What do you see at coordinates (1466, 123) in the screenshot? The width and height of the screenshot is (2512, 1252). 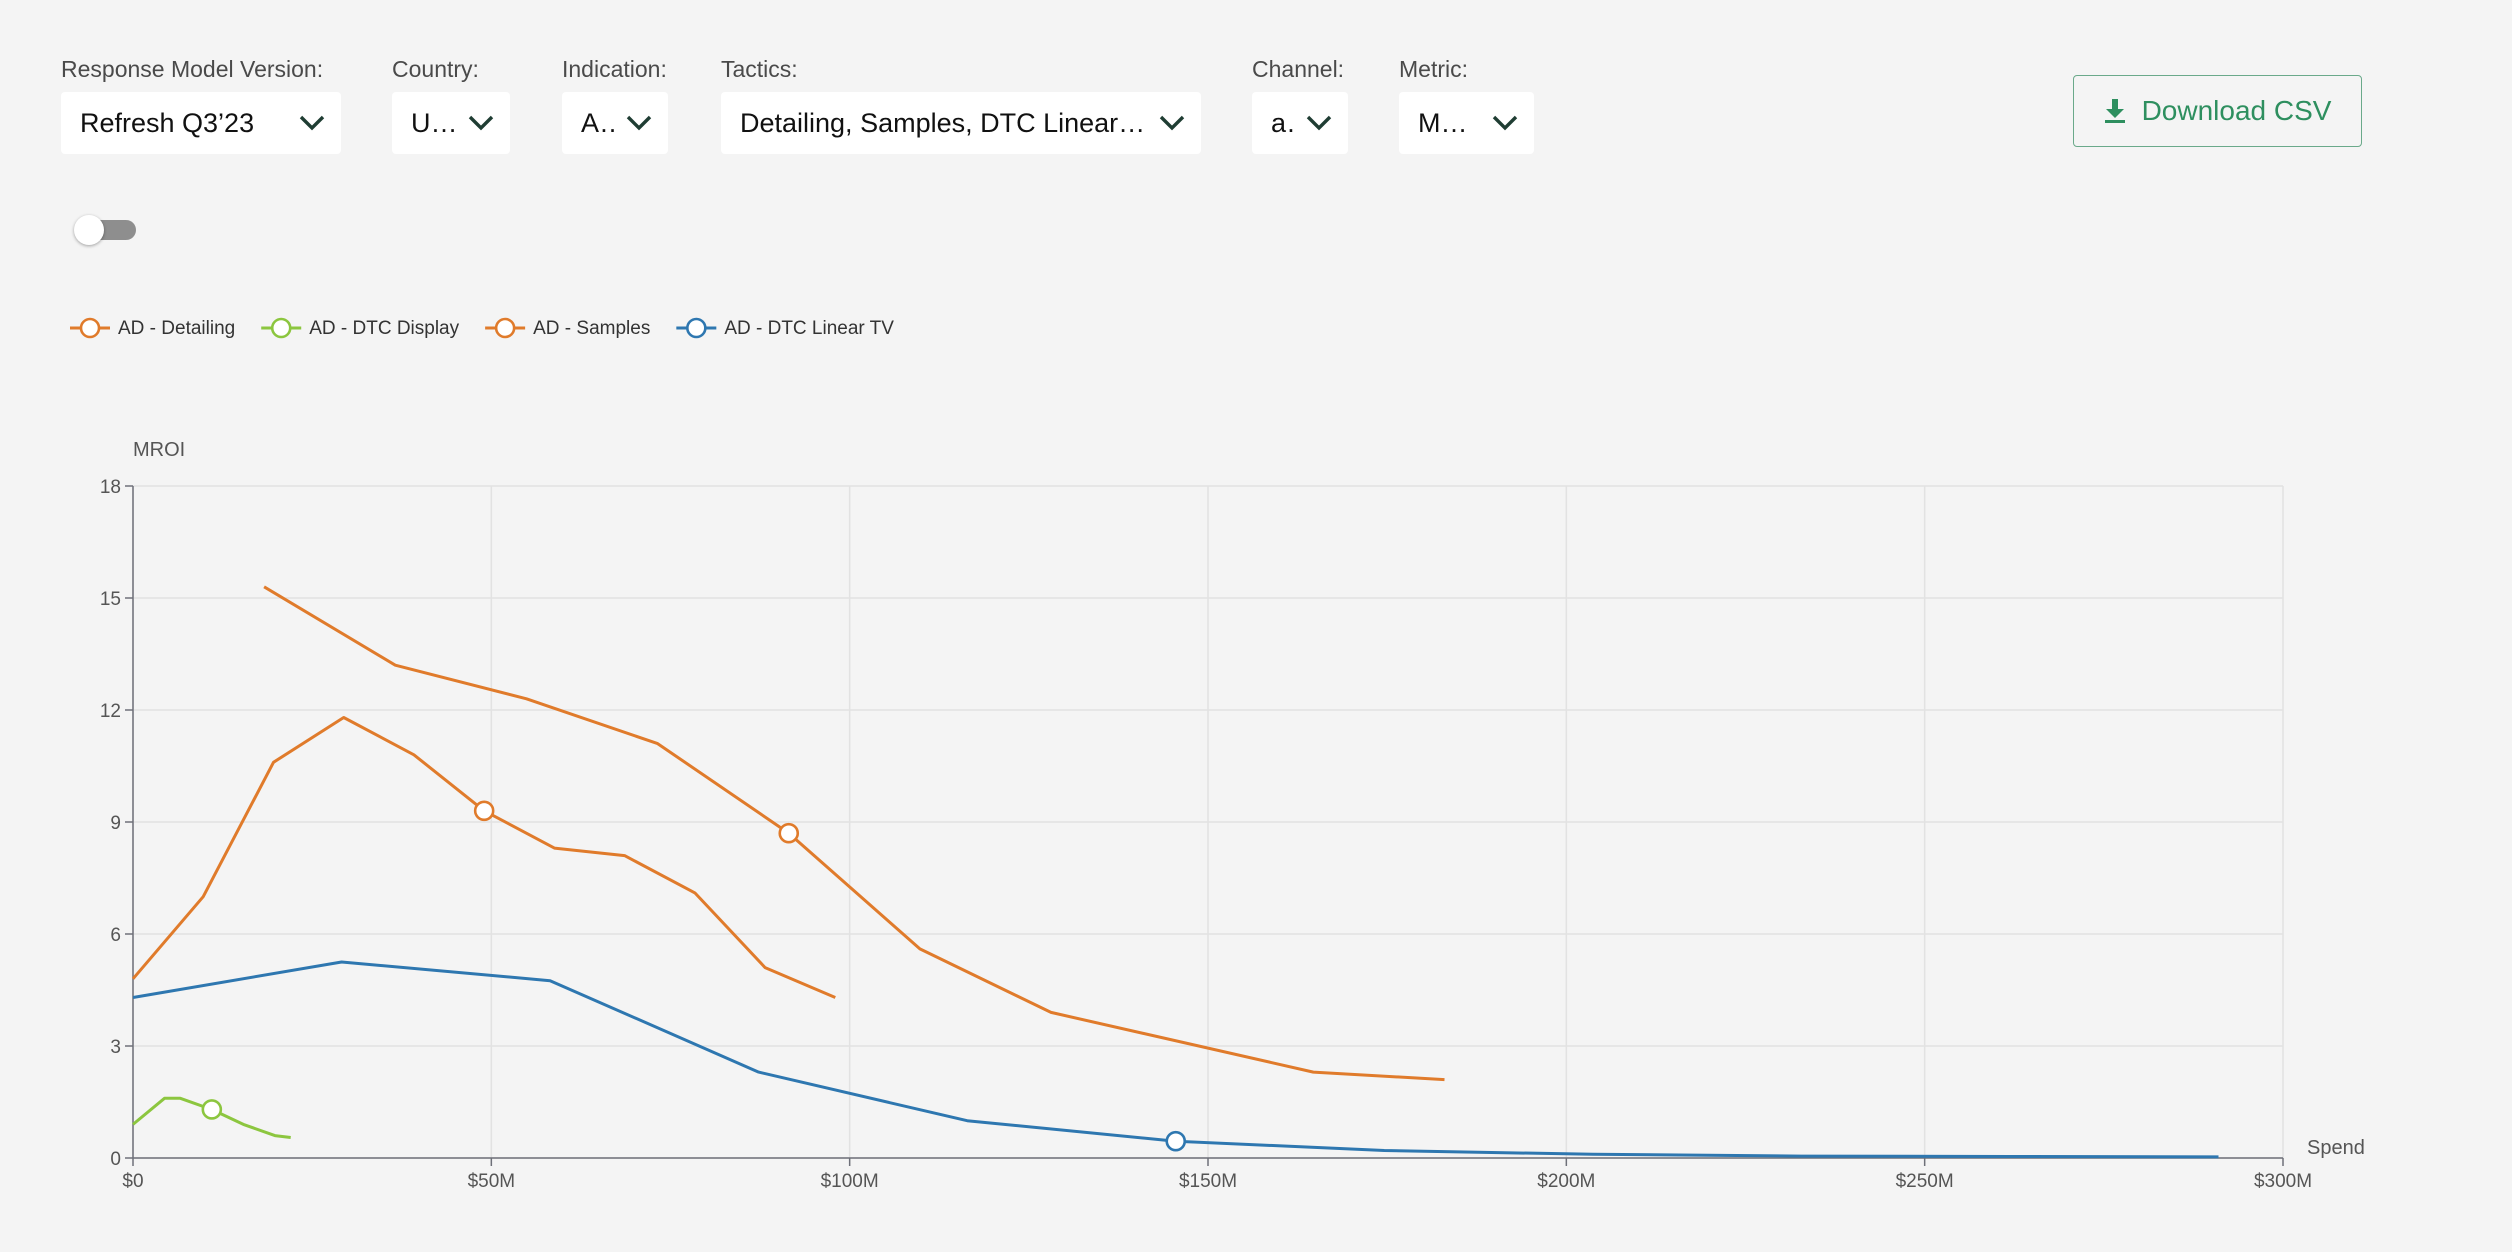 I see `metric-select: MROI` at bounding box center [1466, 123].